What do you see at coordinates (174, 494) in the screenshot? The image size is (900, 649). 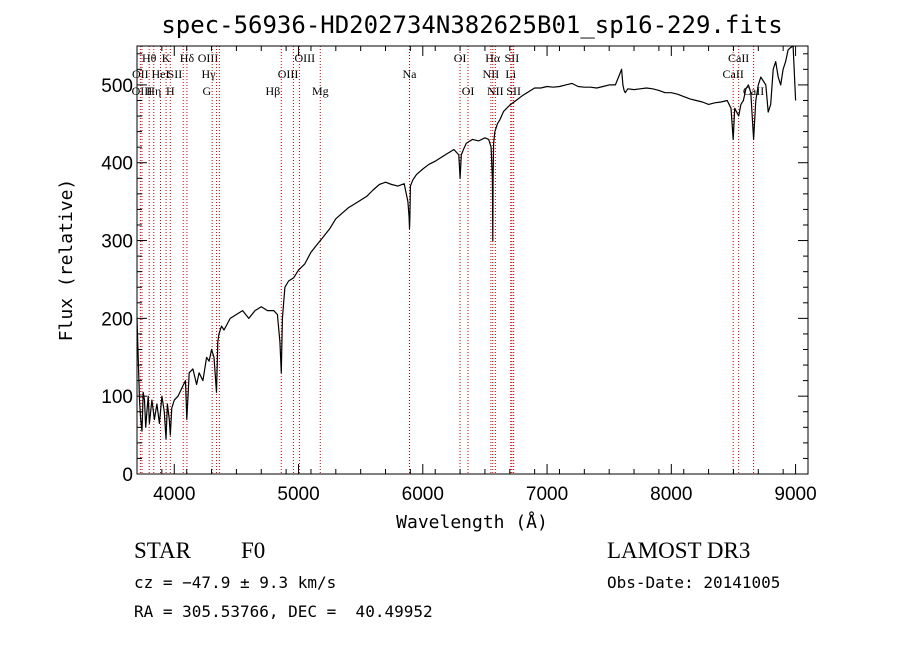 I see `x-tick-label: 4000` at bounding box center [174, 494].